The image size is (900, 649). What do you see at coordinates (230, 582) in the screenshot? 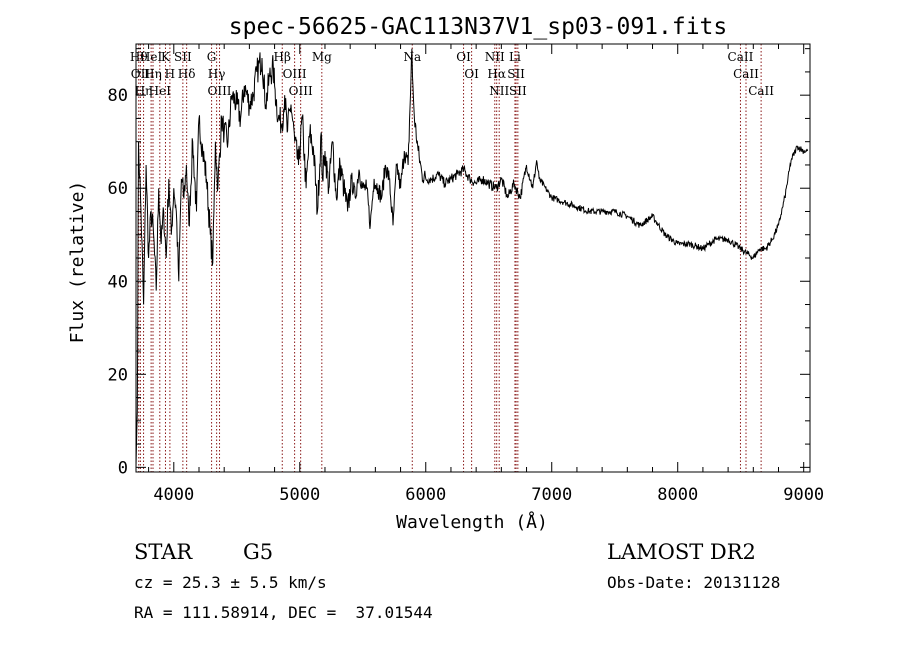
I see `redshift-value: cz = 25.3 ± 5.5 km/s` at bounding box center [230, 582].